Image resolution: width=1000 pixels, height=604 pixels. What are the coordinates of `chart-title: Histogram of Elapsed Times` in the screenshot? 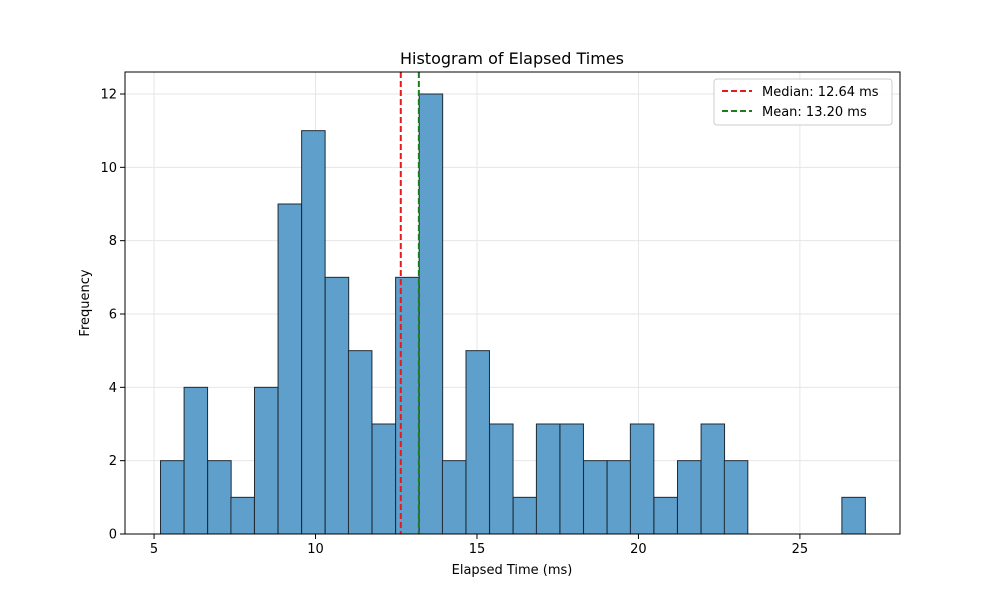 It's located at (512, 58).